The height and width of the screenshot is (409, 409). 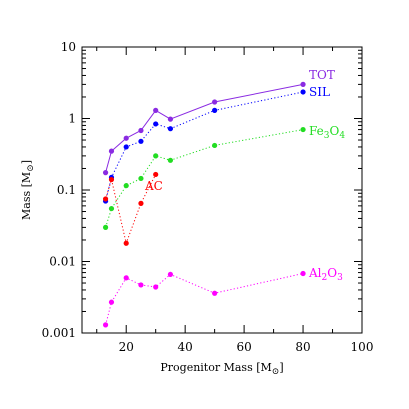 What do you see at coordinates (68, 47) in the screenshot?
I see `y-tick-label: 10` at bounding box center [68, 47].